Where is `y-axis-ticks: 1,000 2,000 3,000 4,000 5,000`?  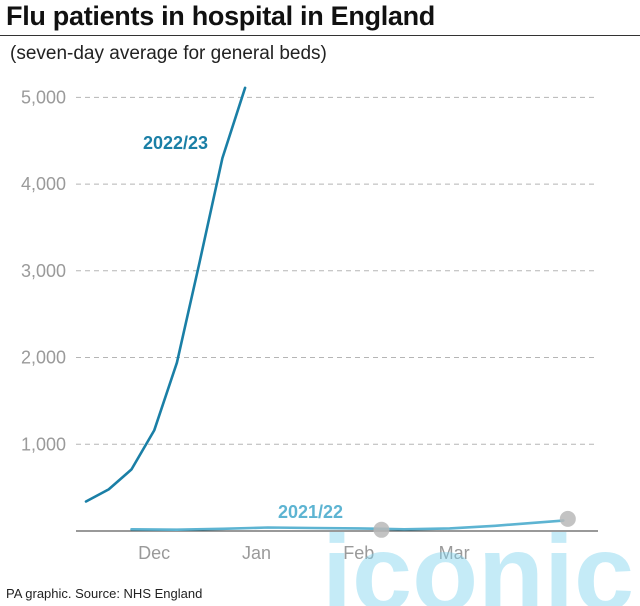 y-axis-ticks: 1,000 2,000 3,000 4,000 5,000 is located at coordinates (43, 270).